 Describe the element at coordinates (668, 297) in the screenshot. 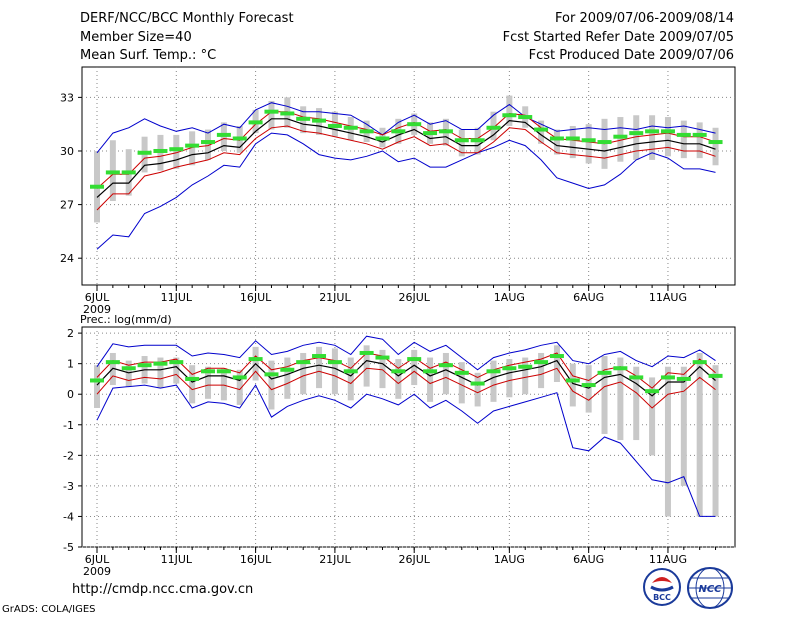

I see `temp-xtick-label: 11AUG` at that location.